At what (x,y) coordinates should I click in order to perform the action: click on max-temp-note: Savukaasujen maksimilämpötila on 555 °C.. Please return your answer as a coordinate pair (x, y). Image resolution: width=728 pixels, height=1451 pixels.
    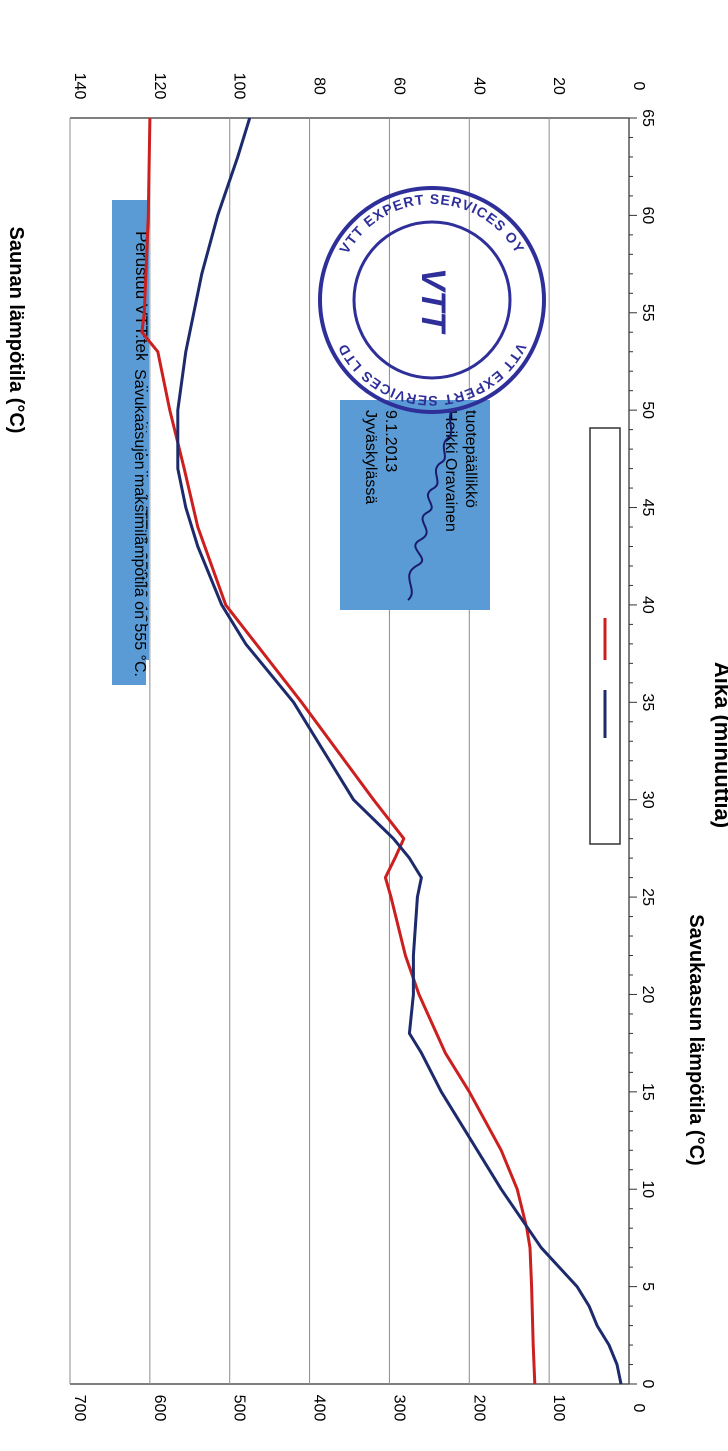
    Looking at the image, I should click on (139, 523).